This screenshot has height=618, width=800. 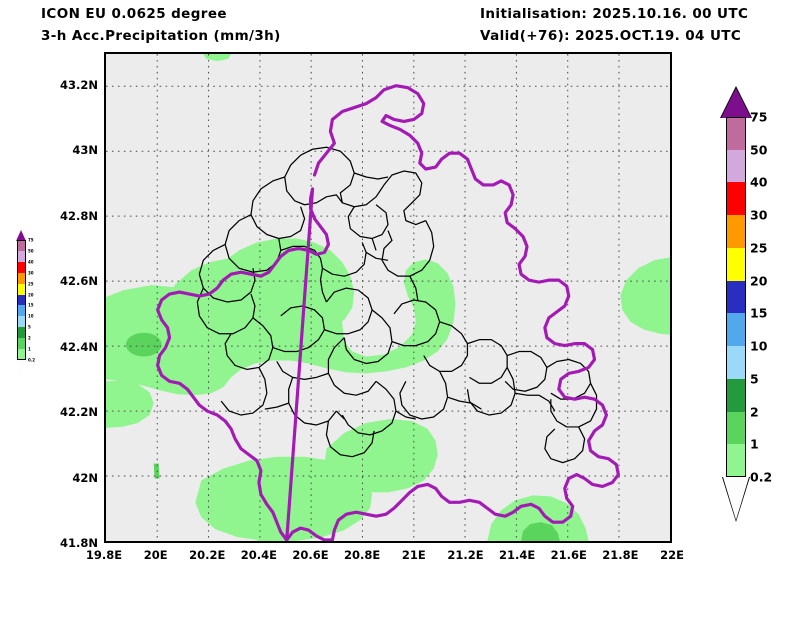 What do you see at coordinates (611, 36) in the screenshot?
I see `valid-time-label: Valid(+76): 2025.OCT.19. 04 UTC` at bounding box center [611, 36].